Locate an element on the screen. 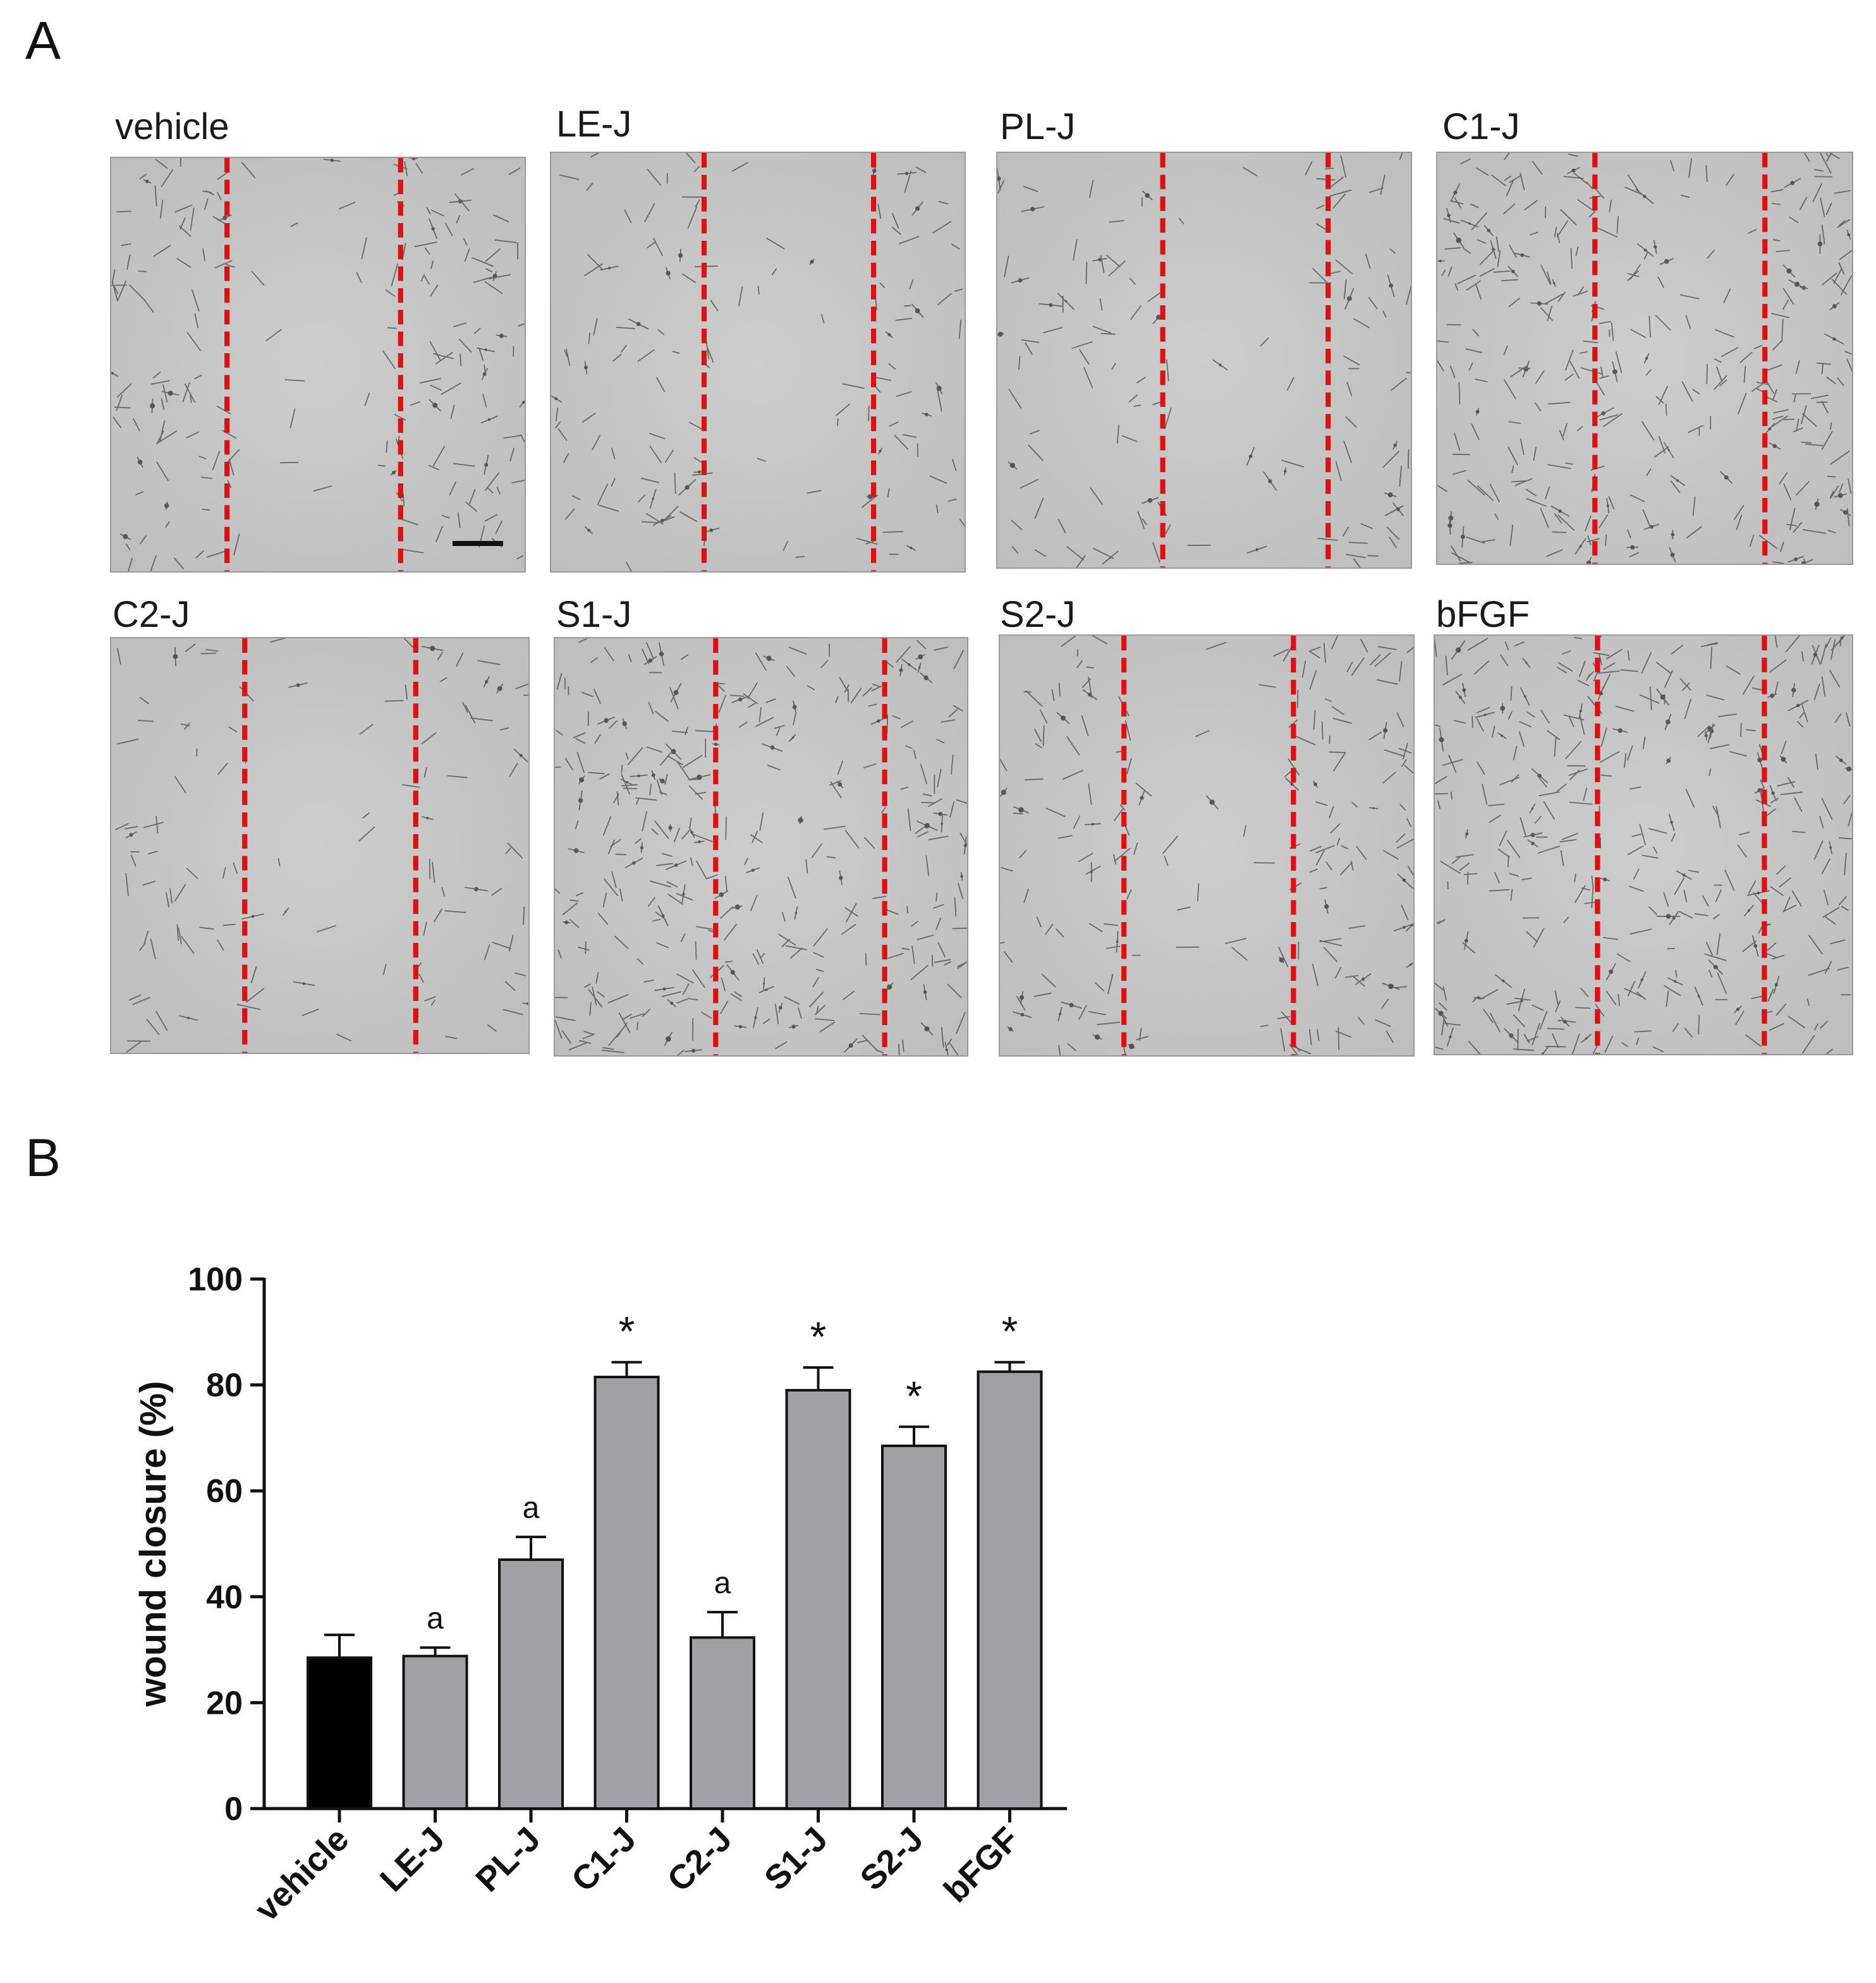 The width and height of the screenshot is (1876, 1983). scale-bar is located at coordinates (478, 543).